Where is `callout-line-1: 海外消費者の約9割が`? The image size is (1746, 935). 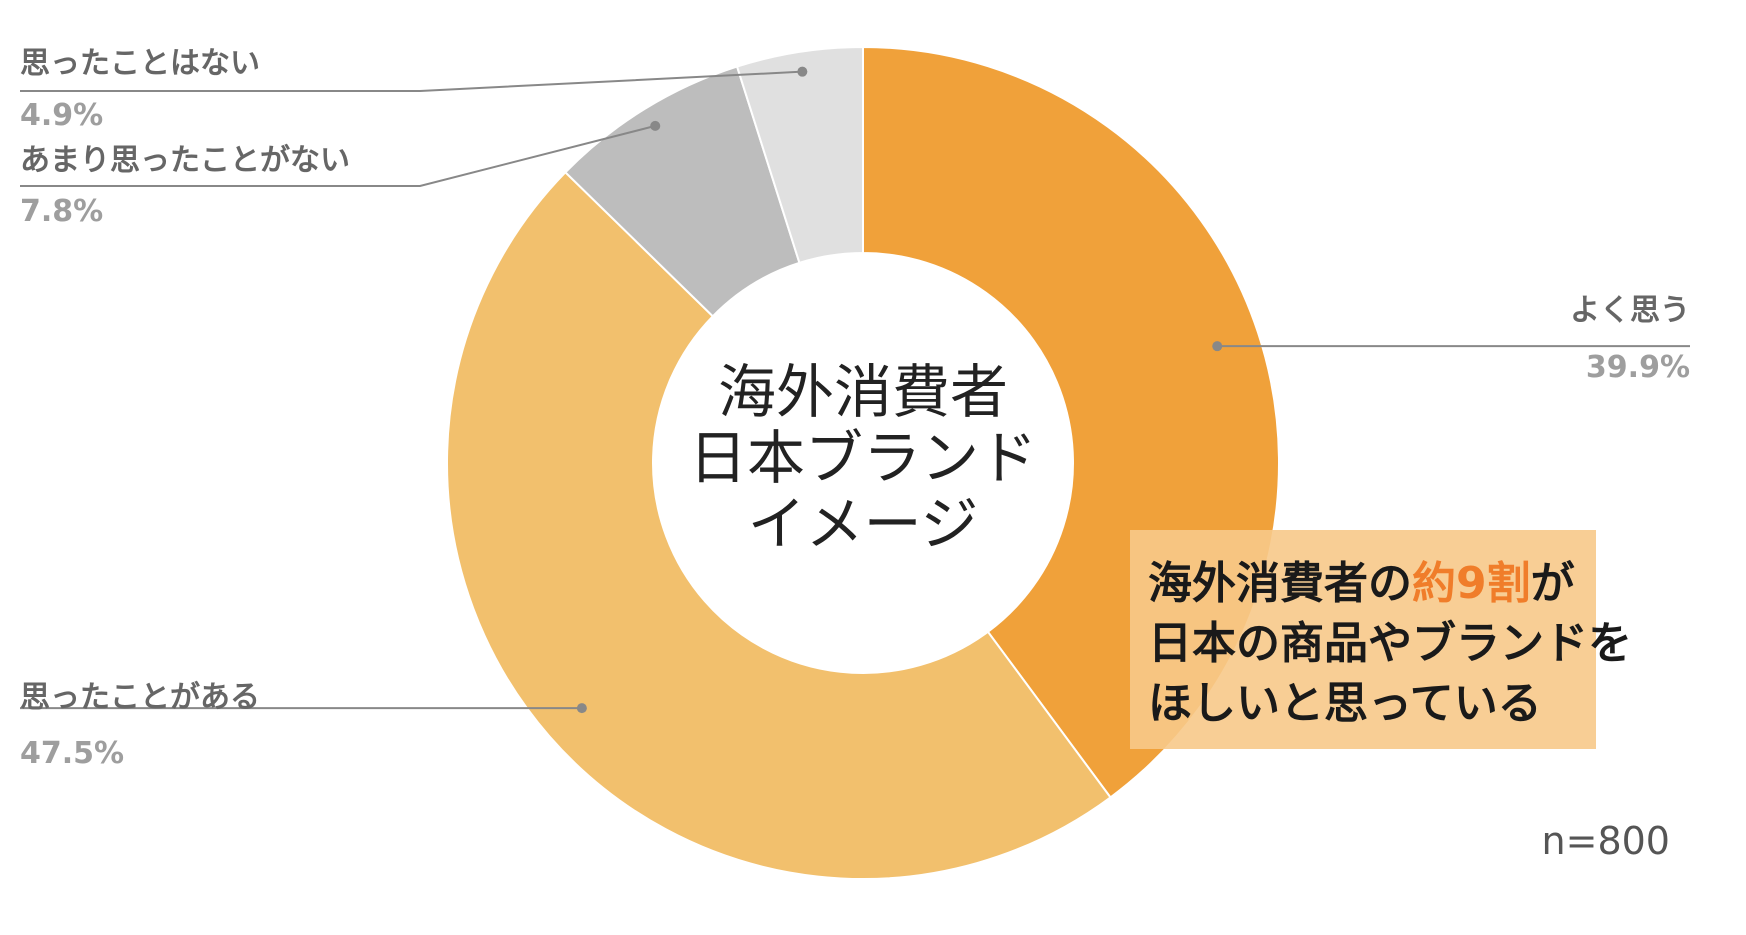
callout-line-1: 海外消費者の約9割が is located at coordinates (1361, 583).